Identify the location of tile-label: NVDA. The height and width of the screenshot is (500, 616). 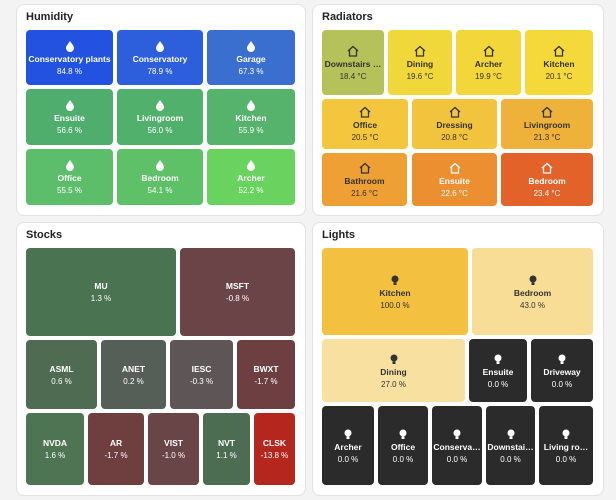
(55, 443).